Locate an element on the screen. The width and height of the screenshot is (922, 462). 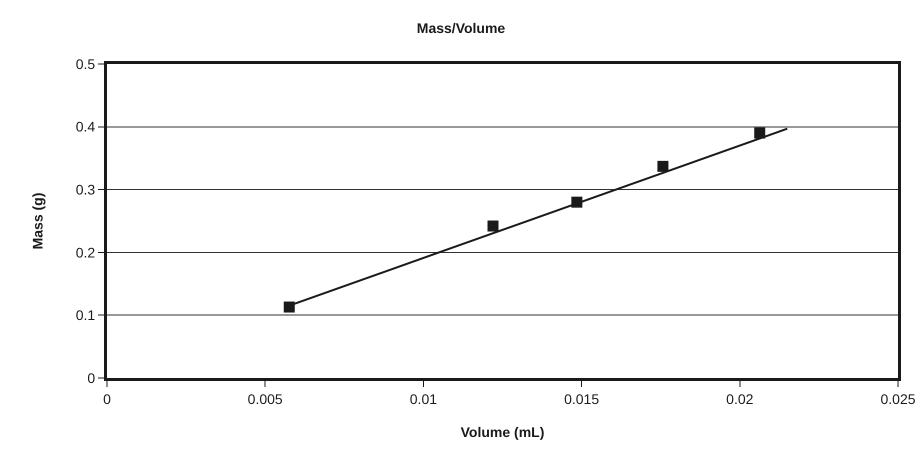
chart-title: Mass/Volume is located at coordinates (461, 28).